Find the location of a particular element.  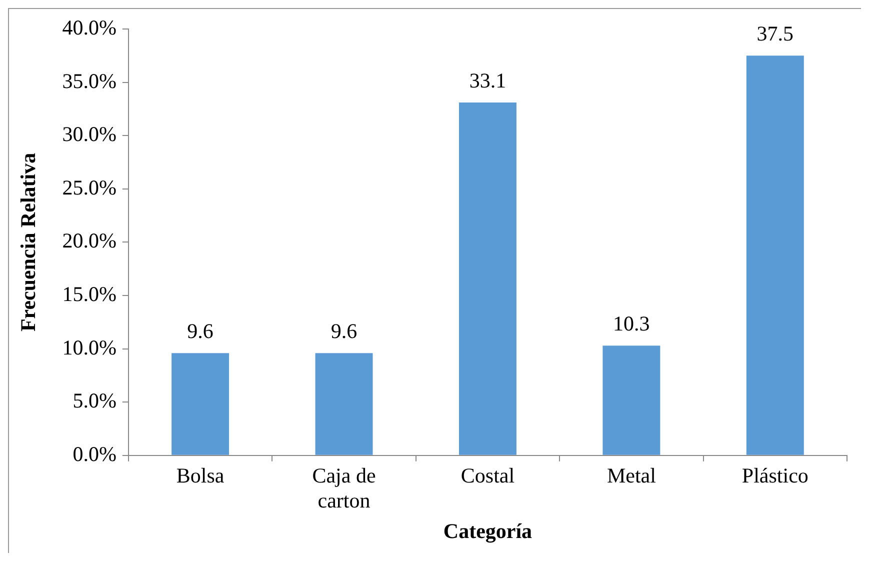

y-tick-label: 35.0% is located at coordinates (89, 80).